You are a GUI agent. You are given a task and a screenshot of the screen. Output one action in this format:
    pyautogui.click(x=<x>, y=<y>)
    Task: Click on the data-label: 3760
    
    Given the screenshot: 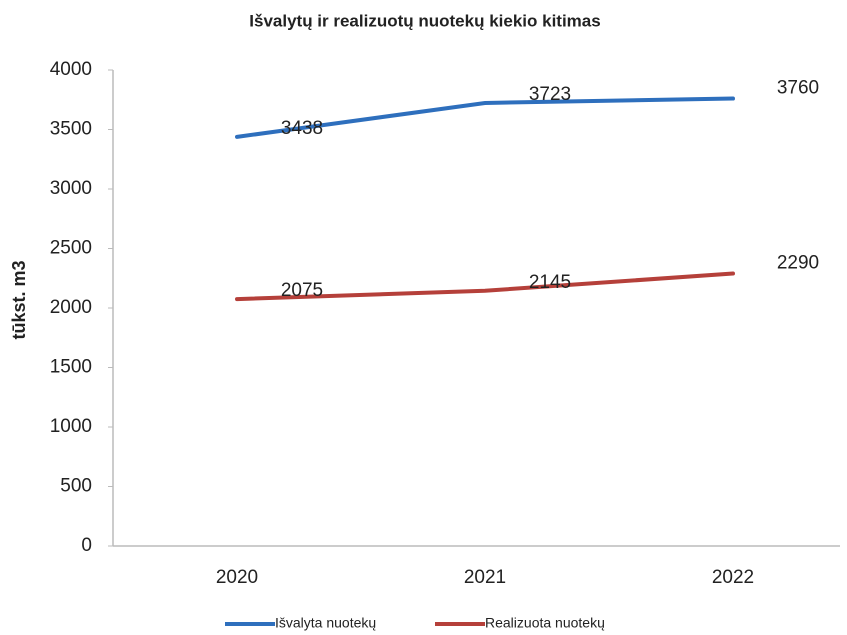 What is the action you would take?
    pyautogui.click(x=798, y=88)
    